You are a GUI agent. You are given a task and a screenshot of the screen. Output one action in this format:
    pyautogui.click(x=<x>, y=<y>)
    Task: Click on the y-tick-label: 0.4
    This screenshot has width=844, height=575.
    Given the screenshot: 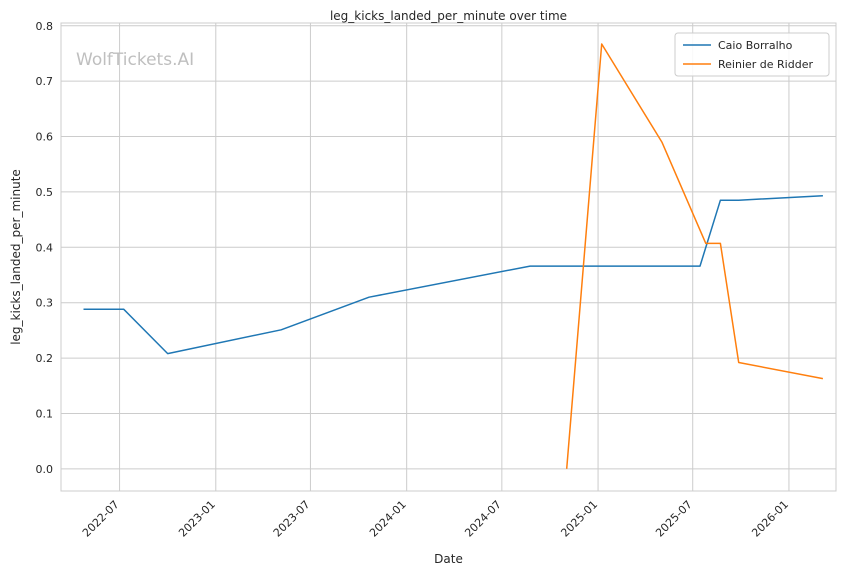 What is the action you would take?
    pyautogui.click(x=45, y=247)
    